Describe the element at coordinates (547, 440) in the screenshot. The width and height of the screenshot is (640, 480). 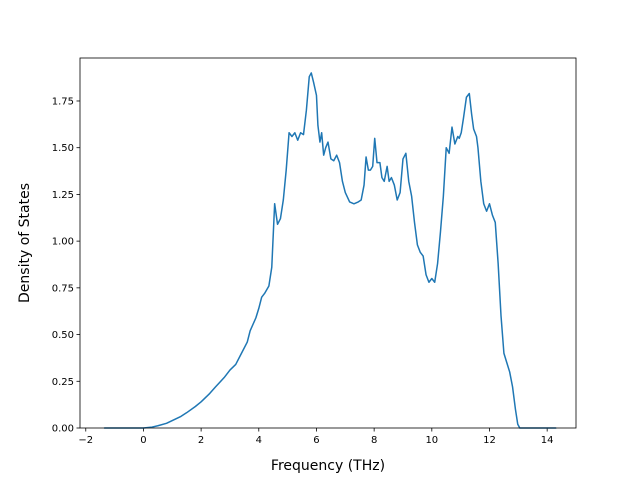
I see `x-tick-label: 14` at that location.